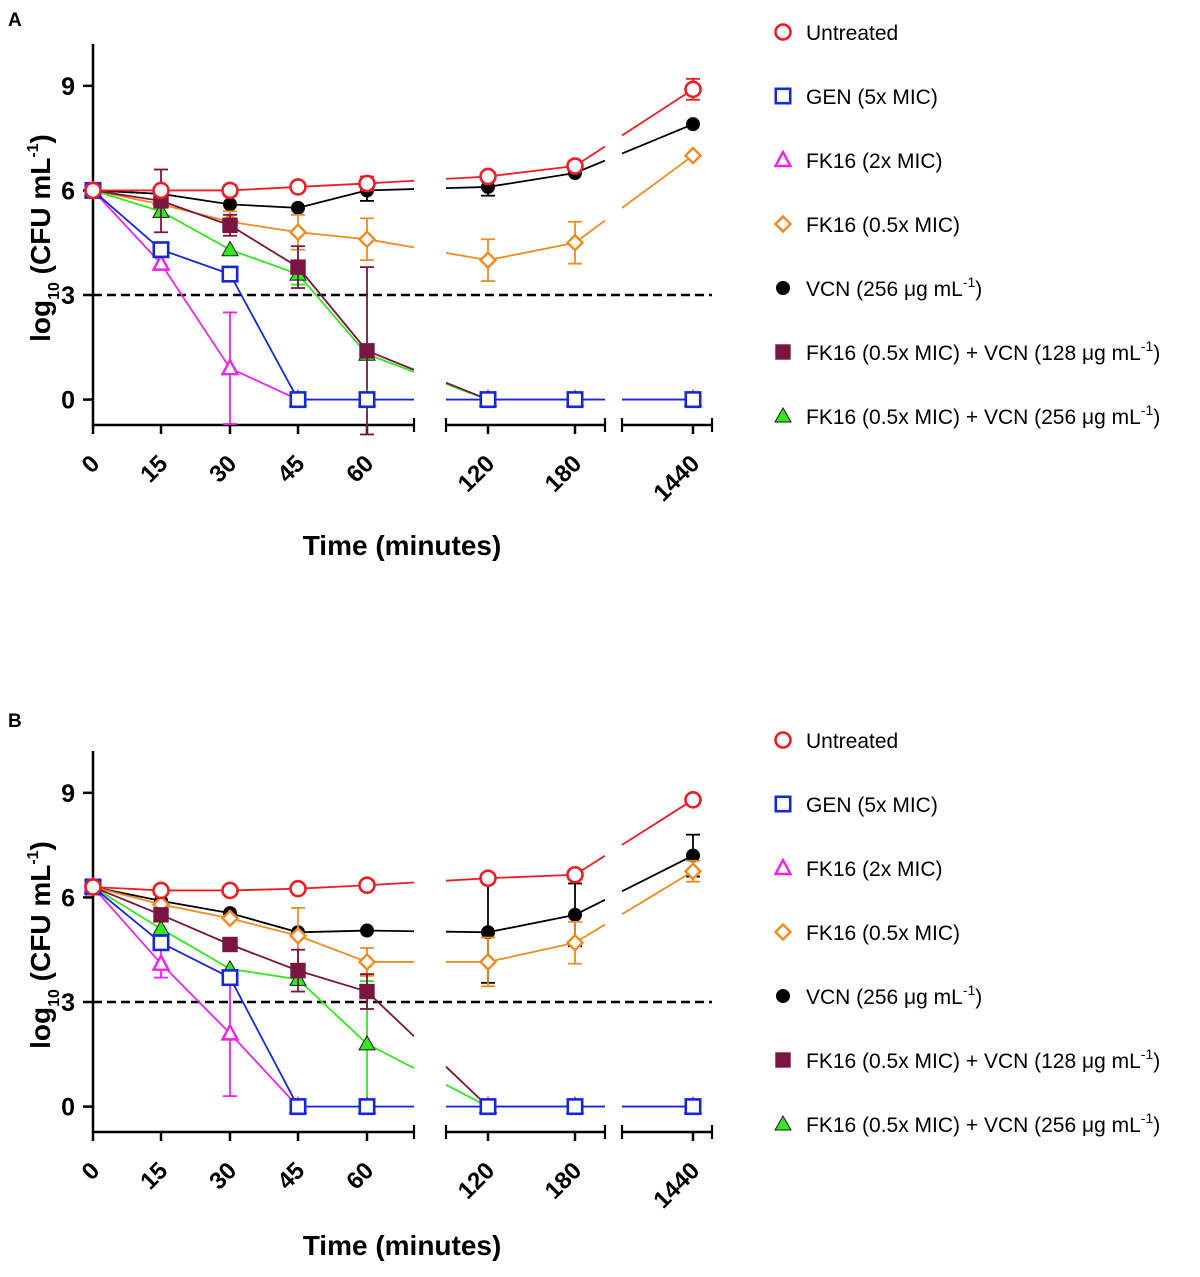 This screenshot has width=1200, height=1277. I want to click on panel-letter: A, so click(15, 20).